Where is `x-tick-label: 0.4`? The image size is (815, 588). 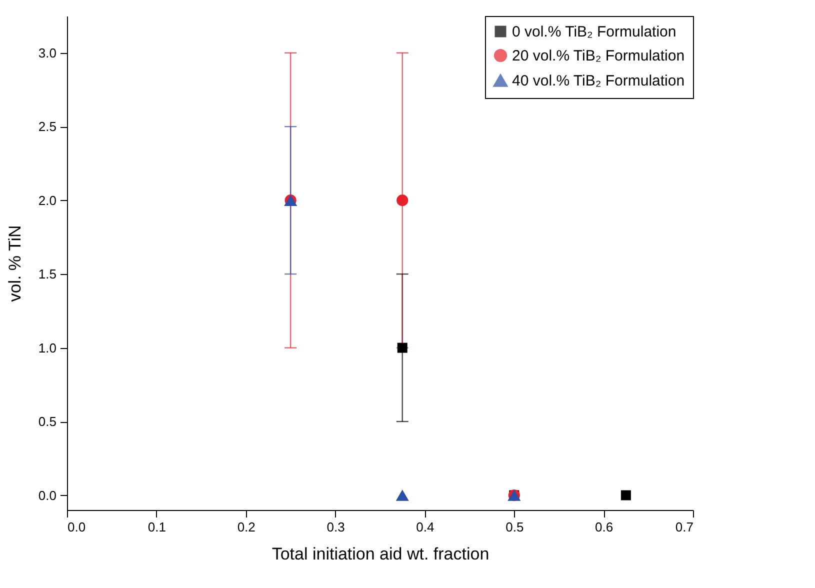 x-tick-label: 0.4 is located at coordinates (425, 527).